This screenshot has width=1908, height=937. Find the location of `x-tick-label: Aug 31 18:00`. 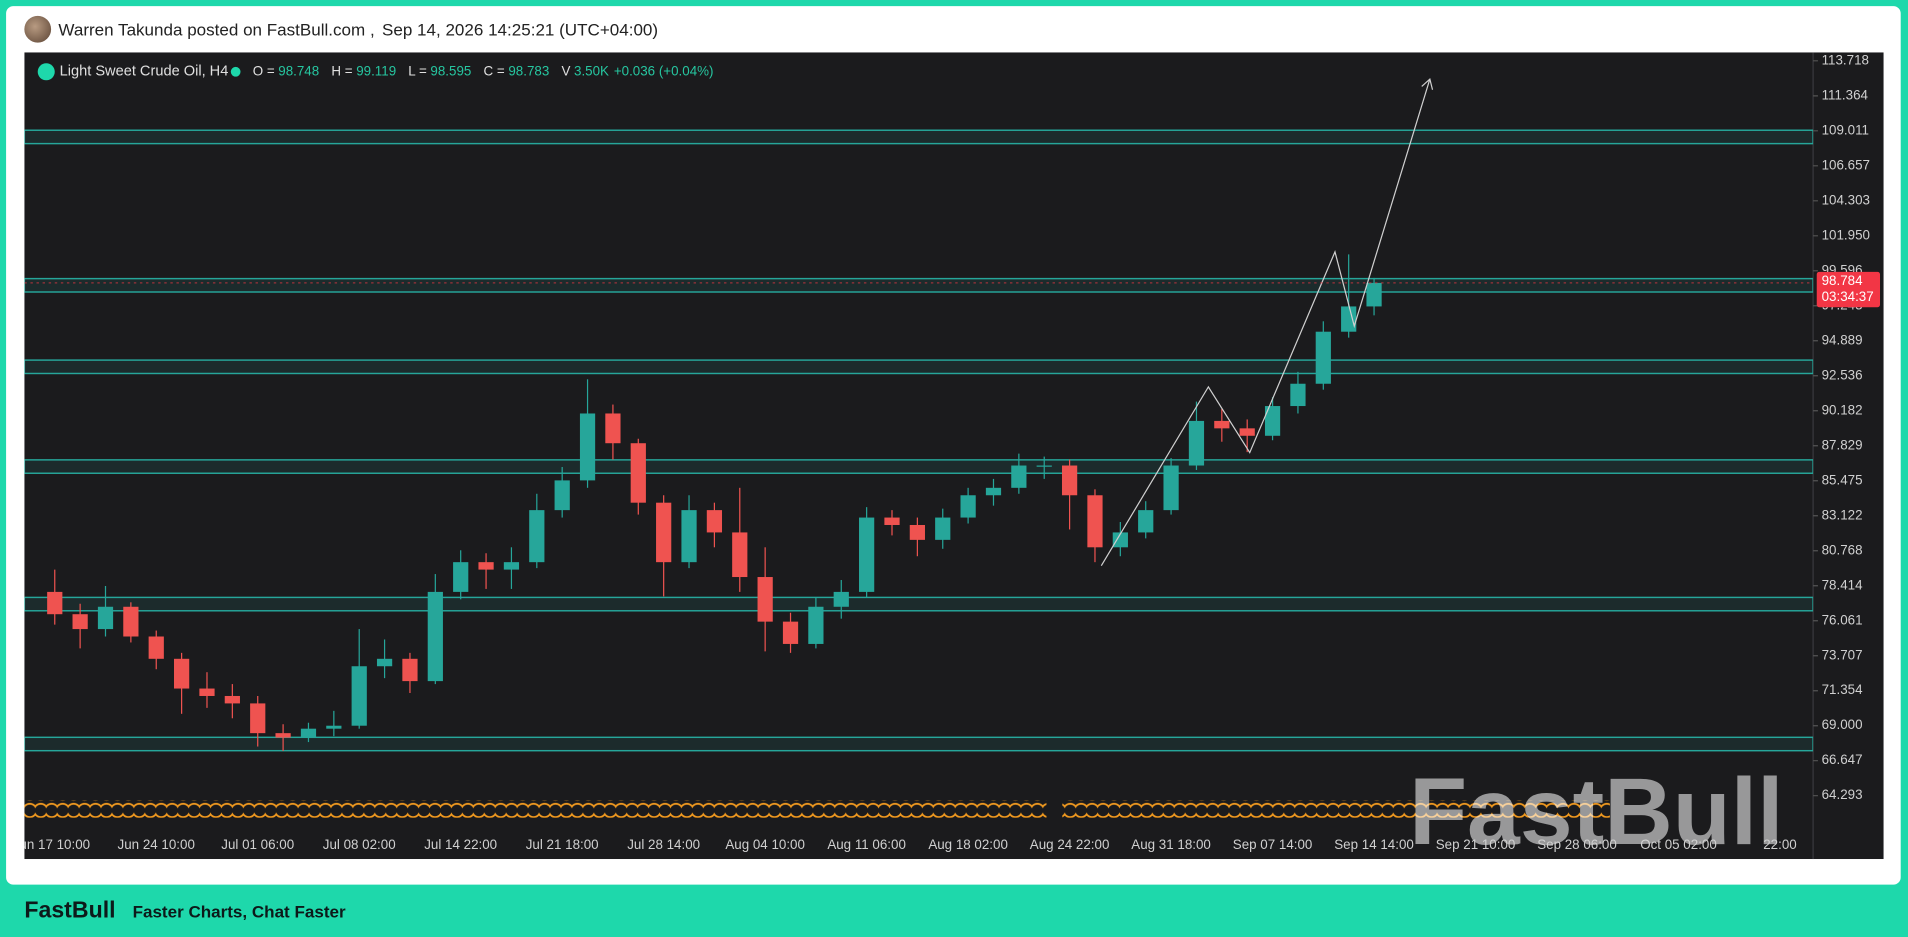

x-tick-label: Aug 31 18:00 is located at coordinates (1171, 844).